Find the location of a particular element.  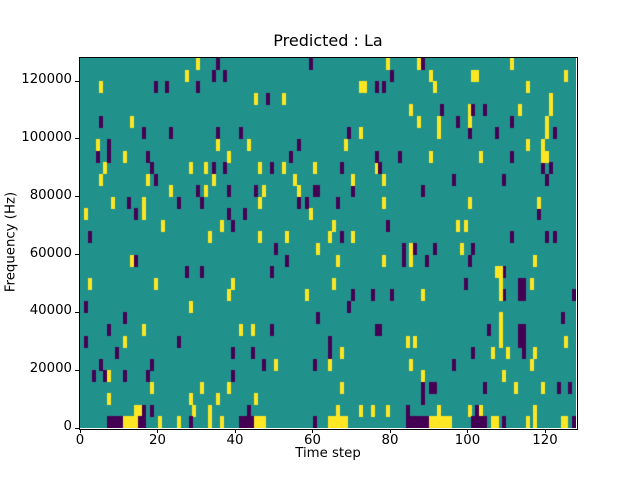

y-tick-label: 100000 is located at coordinates (46, 137).